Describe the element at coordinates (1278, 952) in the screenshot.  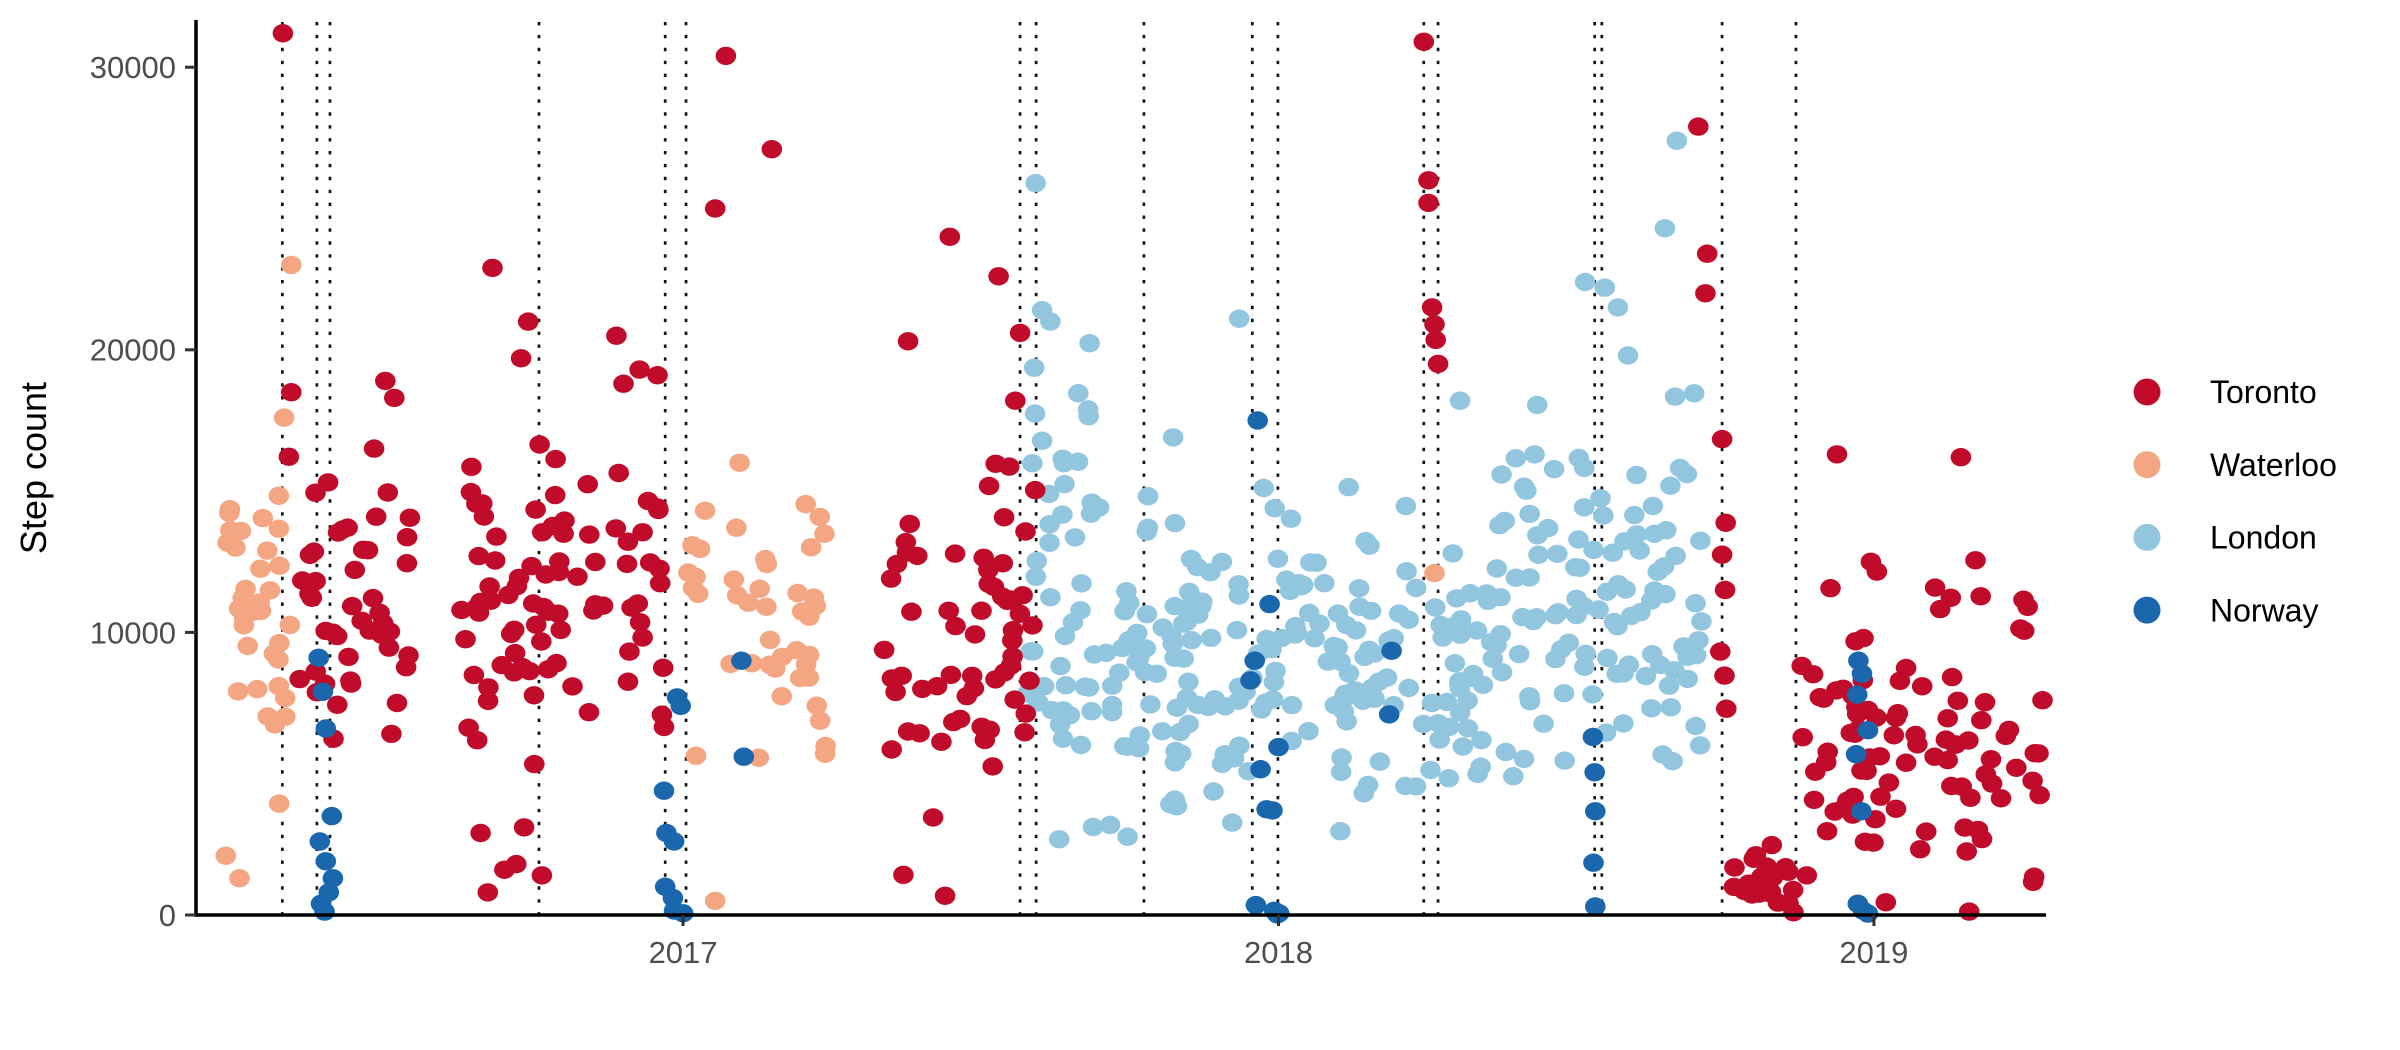
I see `x-axis-tick-label: 2018` at that location.